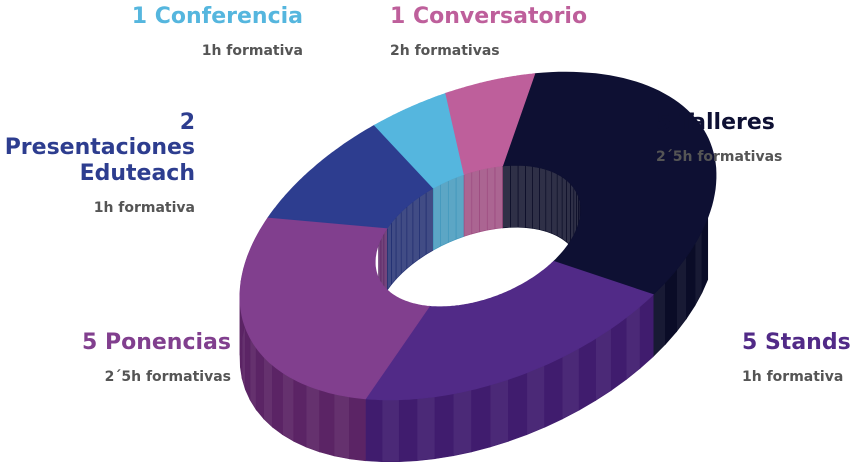  Describe the element at coordinates (490, 124) in the screenshot. I see `slice-1-conversatorio` at that location.